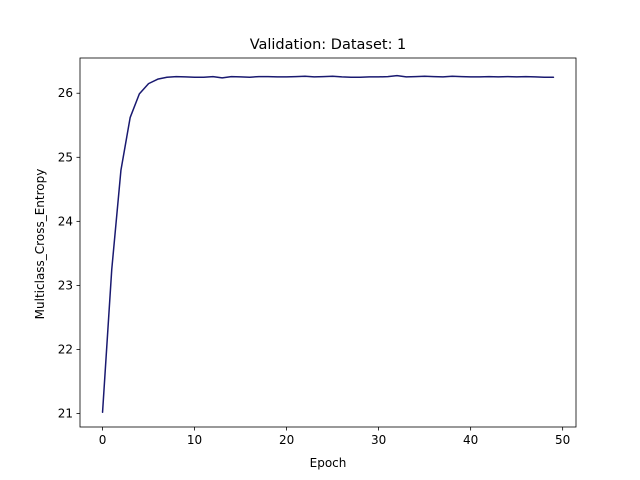 This screenshot has height=480, width=640. What do you see at coordinates (378, 440) in the screenshot?
I see `x-tick-label: 30` at bounding box center [378, 440].